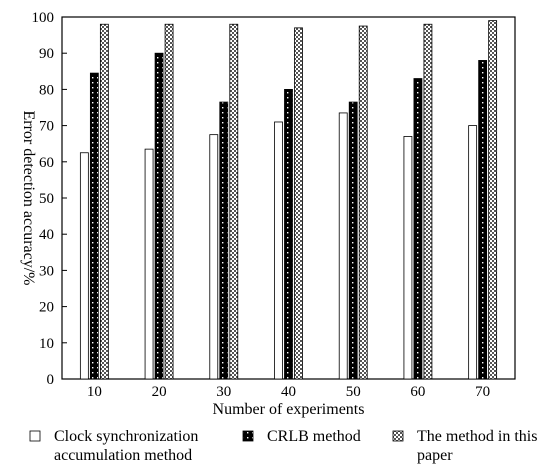 The width and height of the screenshot is (550, 474). I want to click on x-tick-label: 40, so click(288, 392).